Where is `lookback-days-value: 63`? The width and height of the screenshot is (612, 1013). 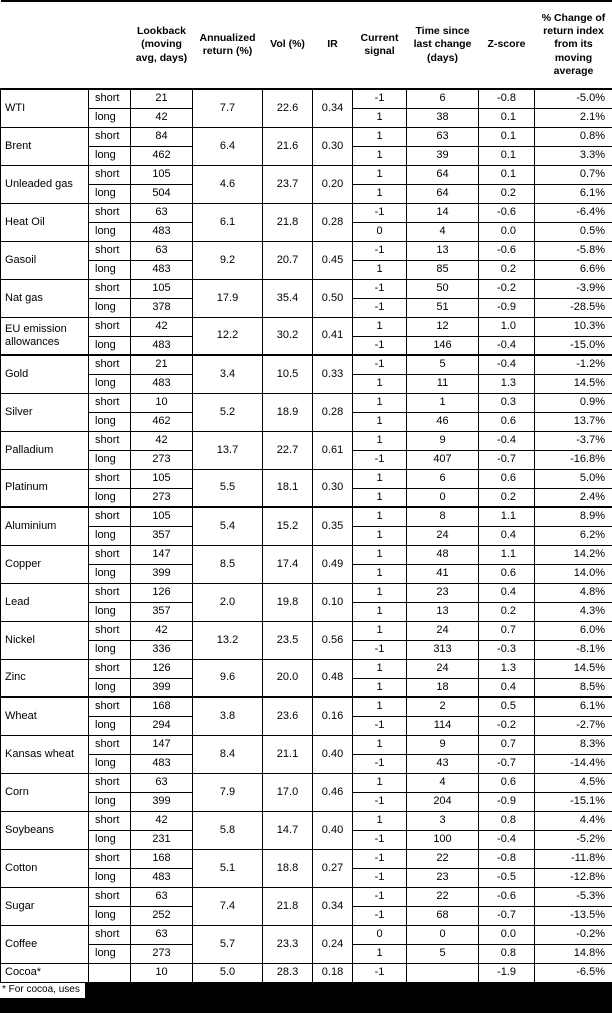
lookback-days-value: 63 is located at coordinates (161, 782).